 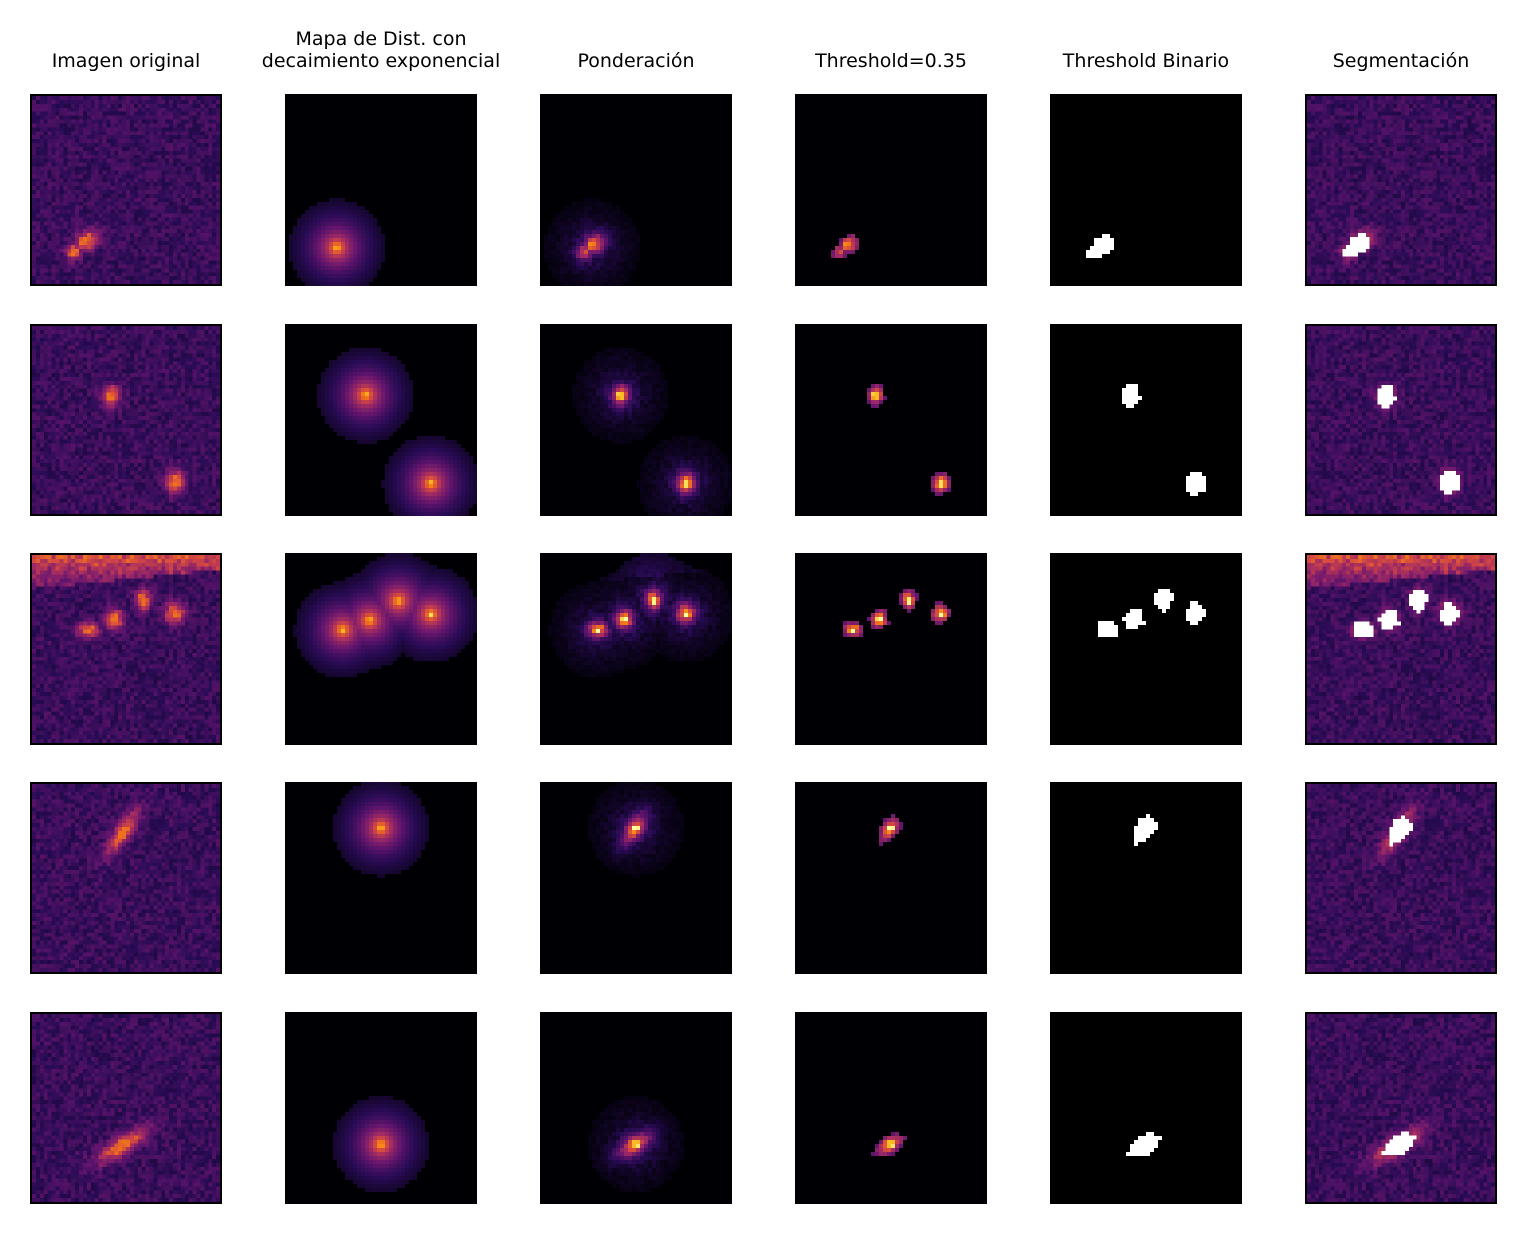 I want to click on title-threshold: Threshold=0.35, so click(x=891, y=61).